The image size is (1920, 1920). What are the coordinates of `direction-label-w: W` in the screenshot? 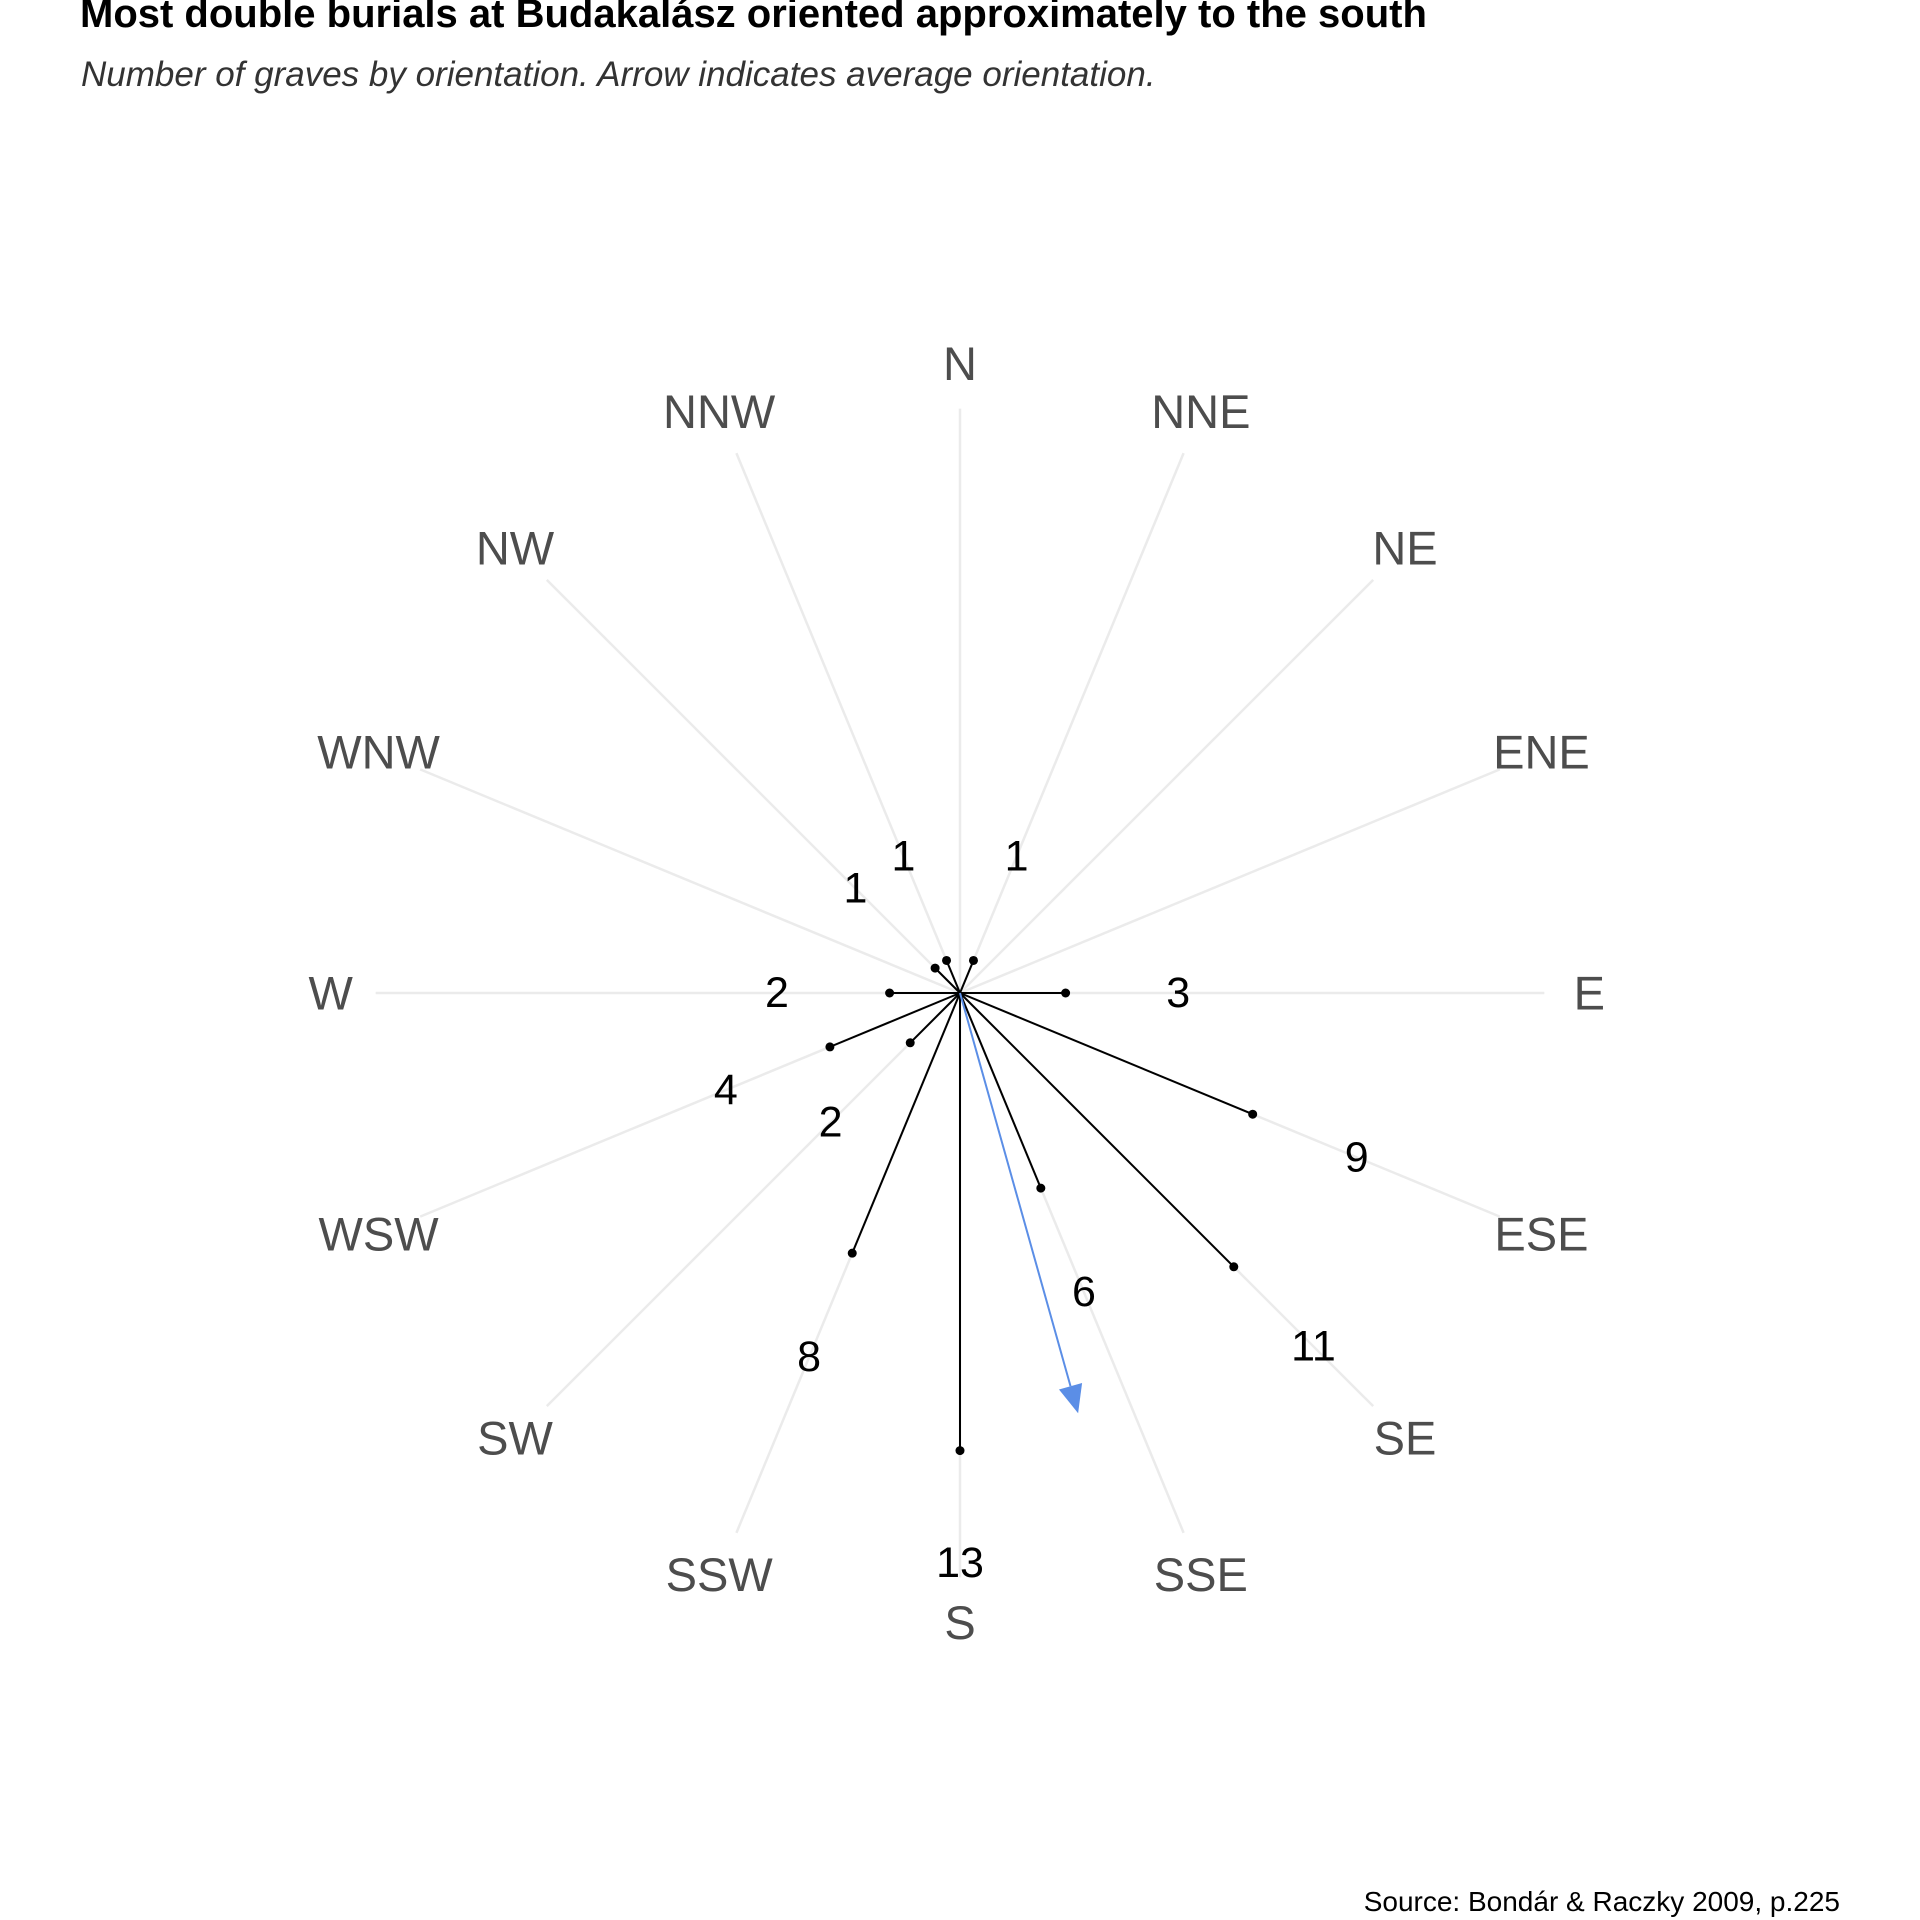 It's located at (330, 993).